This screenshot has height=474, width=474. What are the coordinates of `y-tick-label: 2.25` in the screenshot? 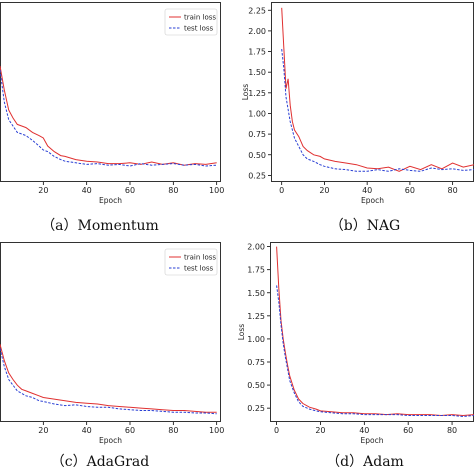 It's located at (257, 10).